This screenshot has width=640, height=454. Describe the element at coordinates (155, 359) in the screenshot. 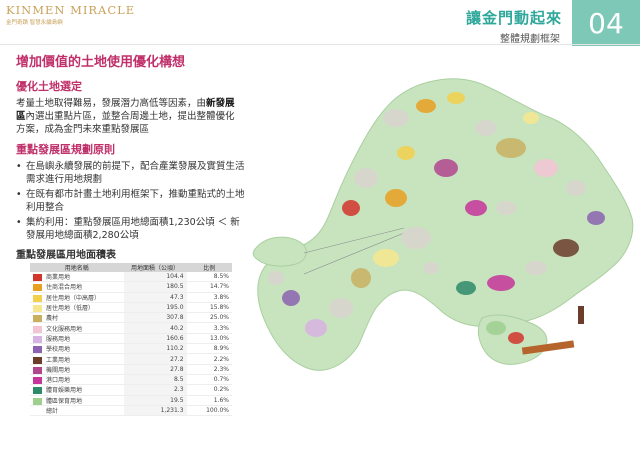

I see `area-cell: 27.2` at that location.